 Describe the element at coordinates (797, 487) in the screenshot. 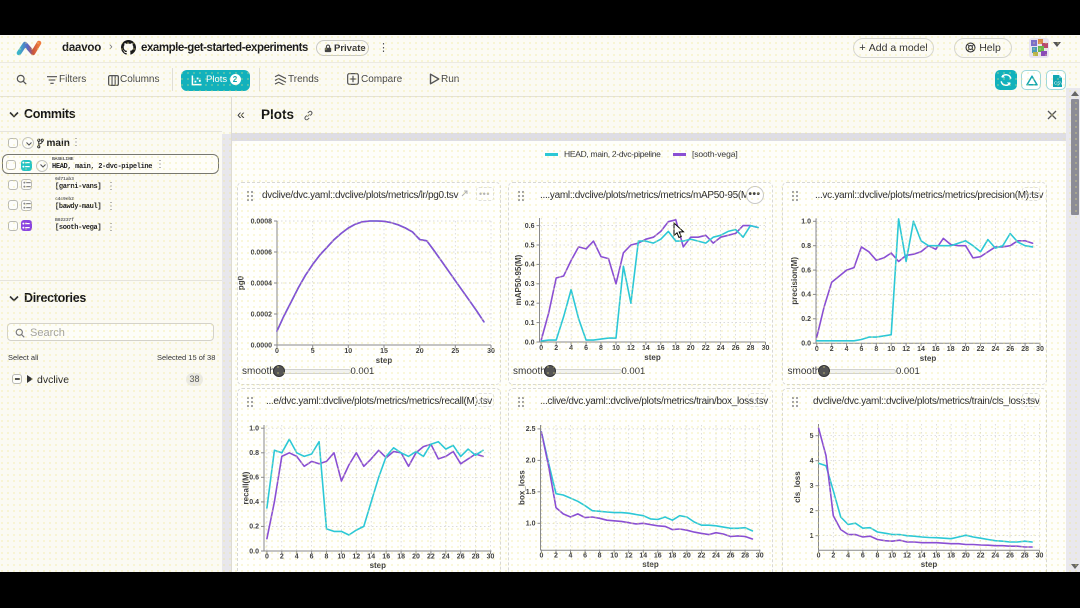

I see `svg-text: cls_loss` at that location.